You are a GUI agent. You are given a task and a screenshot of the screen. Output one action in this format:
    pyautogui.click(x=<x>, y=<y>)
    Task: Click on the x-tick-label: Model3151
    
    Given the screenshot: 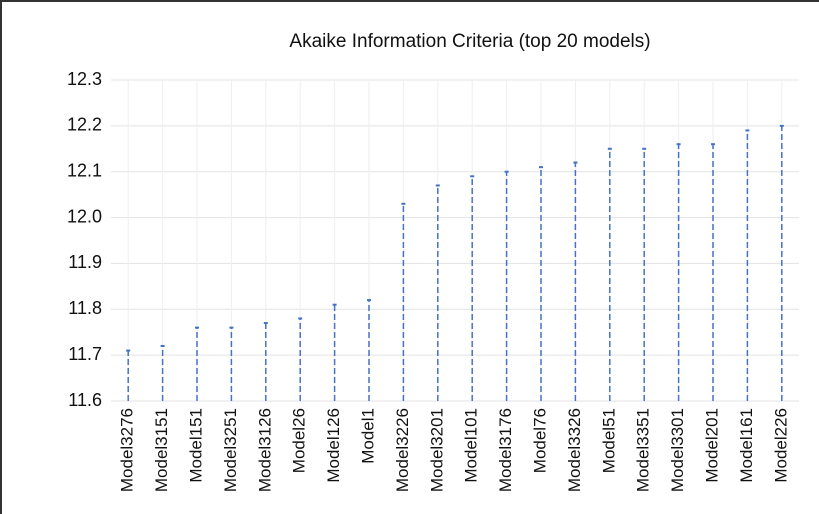 What is the action you would take?
    pyautogui.click(x=161, y=450)
    